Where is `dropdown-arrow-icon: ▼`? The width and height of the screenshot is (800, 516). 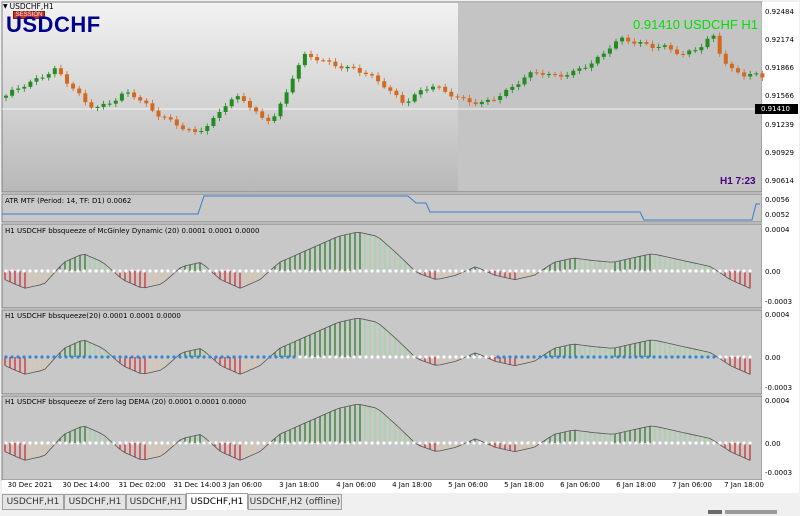 dropdown-arrow-icon: ▼ is located at coordinates (5, 6).